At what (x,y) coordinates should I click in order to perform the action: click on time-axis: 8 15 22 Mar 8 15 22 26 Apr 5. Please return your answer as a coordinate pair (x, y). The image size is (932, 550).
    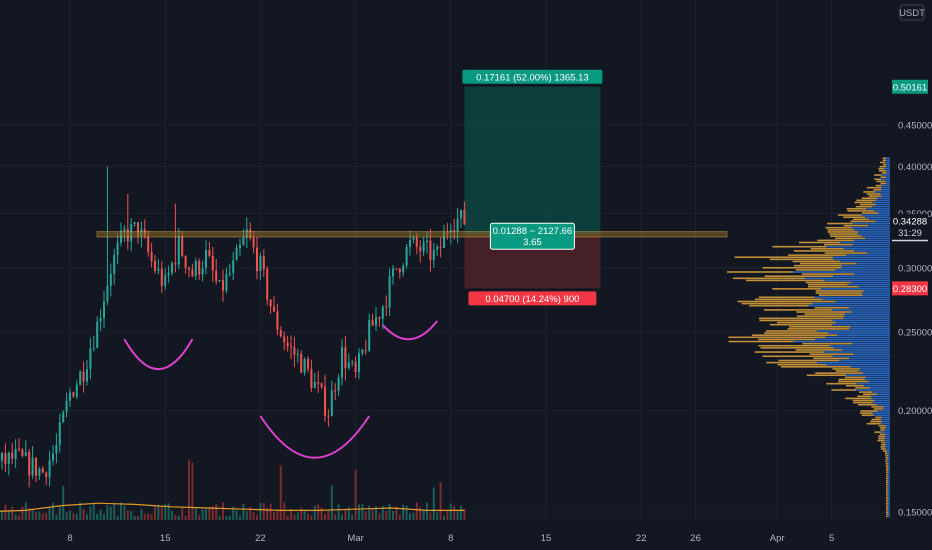
    Looking at the image, I should click on (450, 538).